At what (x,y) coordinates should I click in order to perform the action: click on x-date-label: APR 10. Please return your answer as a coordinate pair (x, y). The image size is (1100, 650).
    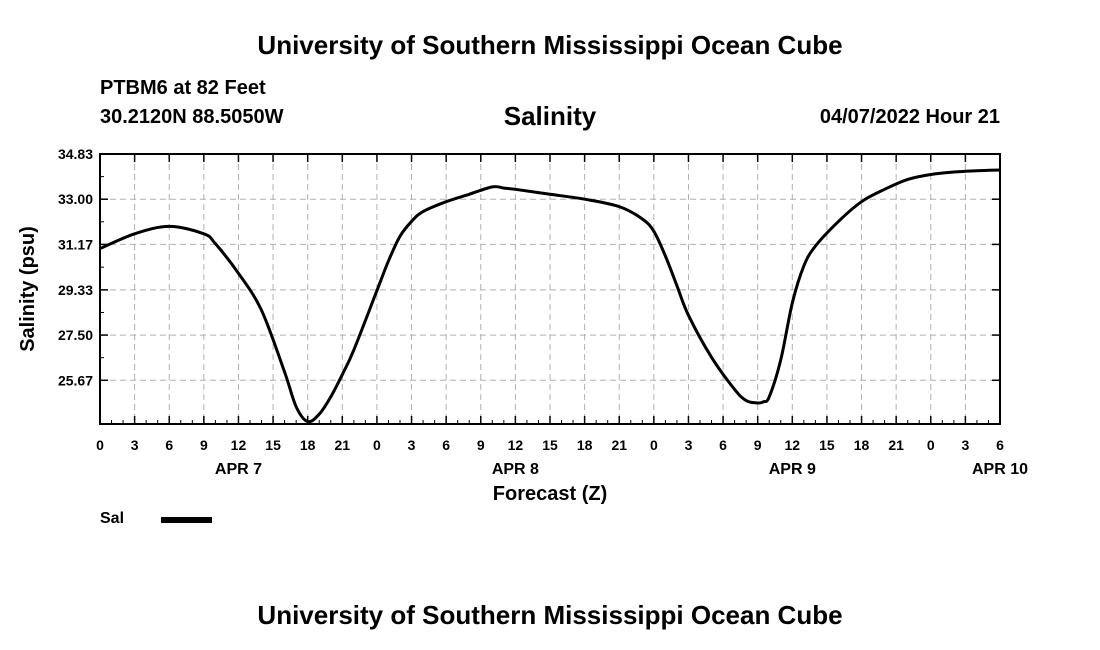
    Looking at the image, I should click on (1000, 469).